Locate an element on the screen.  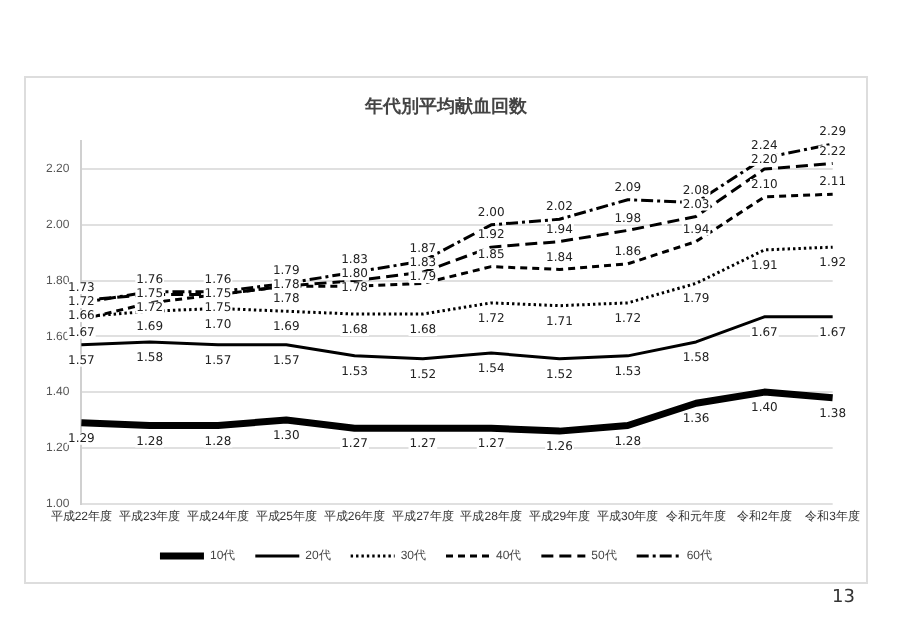
chart-title: 年代別平均献血回数 is located at coordinates (445, 107).